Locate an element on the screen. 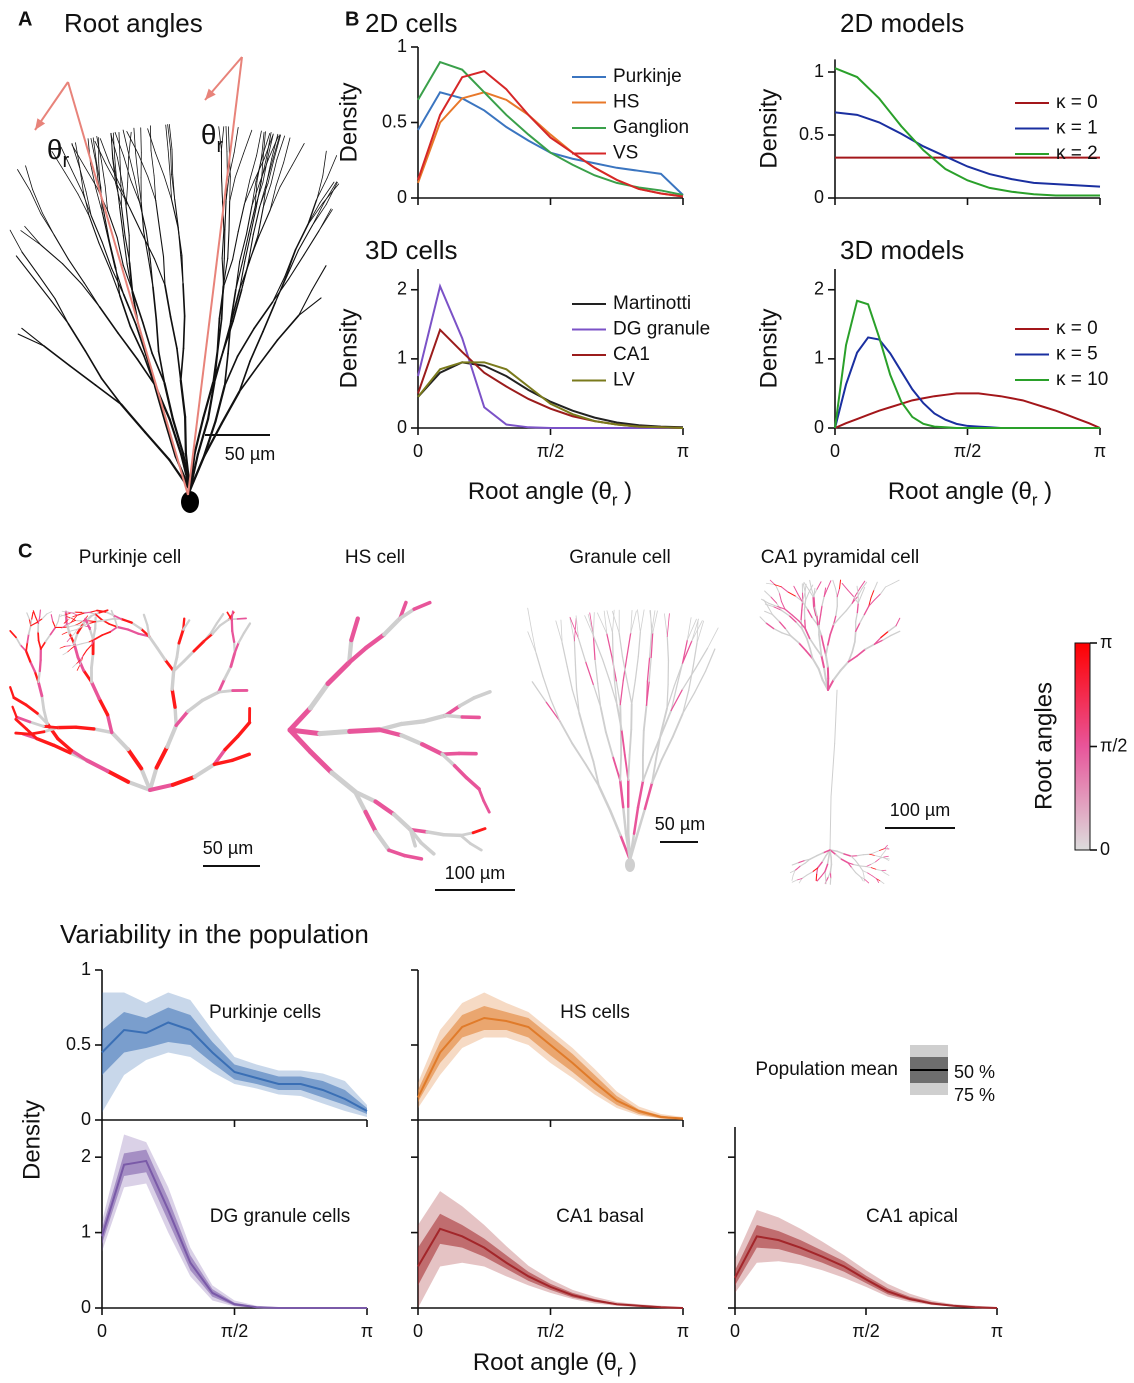  legend-label: κ = 2 is located at coordinates (1077, 153).